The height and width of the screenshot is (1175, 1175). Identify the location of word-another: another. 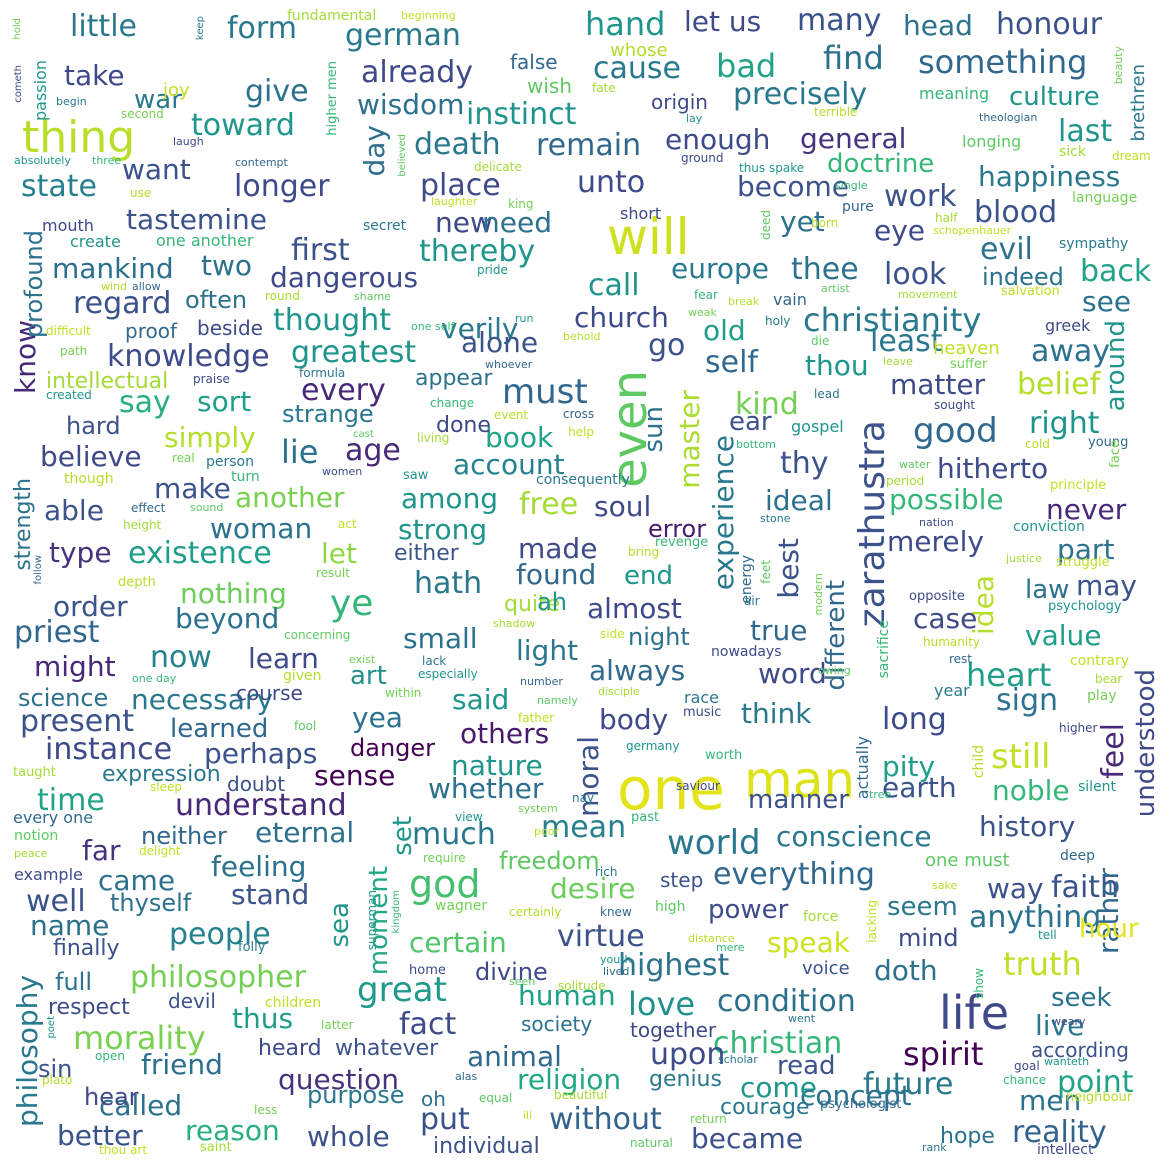
(290, 497).